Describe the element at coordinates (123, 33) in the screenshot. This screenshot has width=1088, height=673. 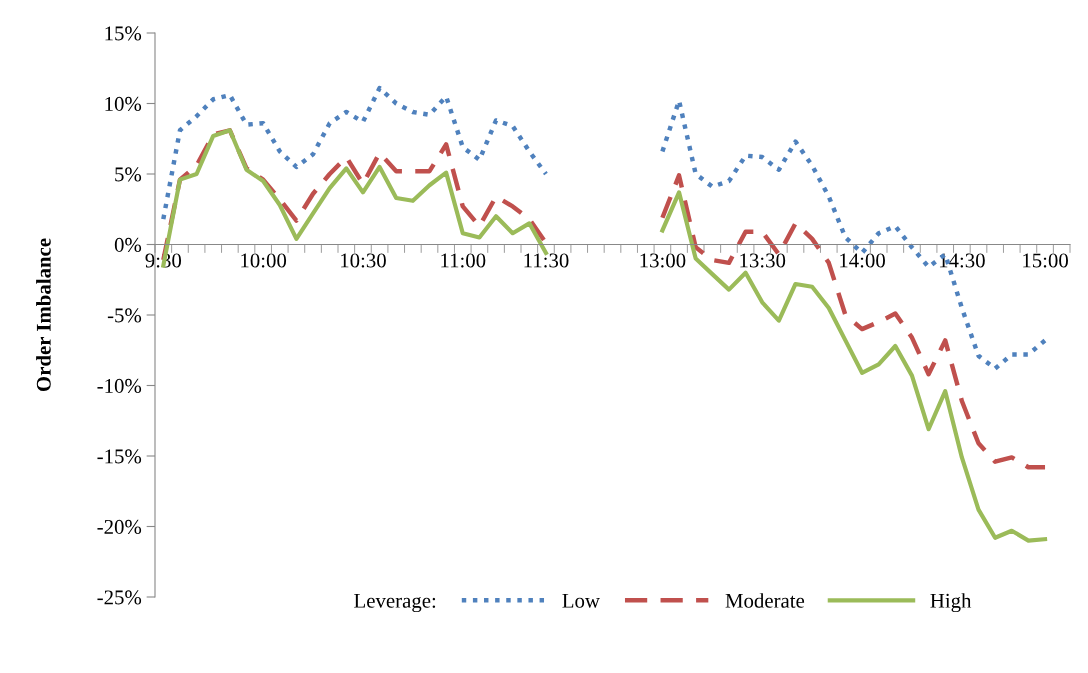
I see `y-tick-label: 15%` at that location.